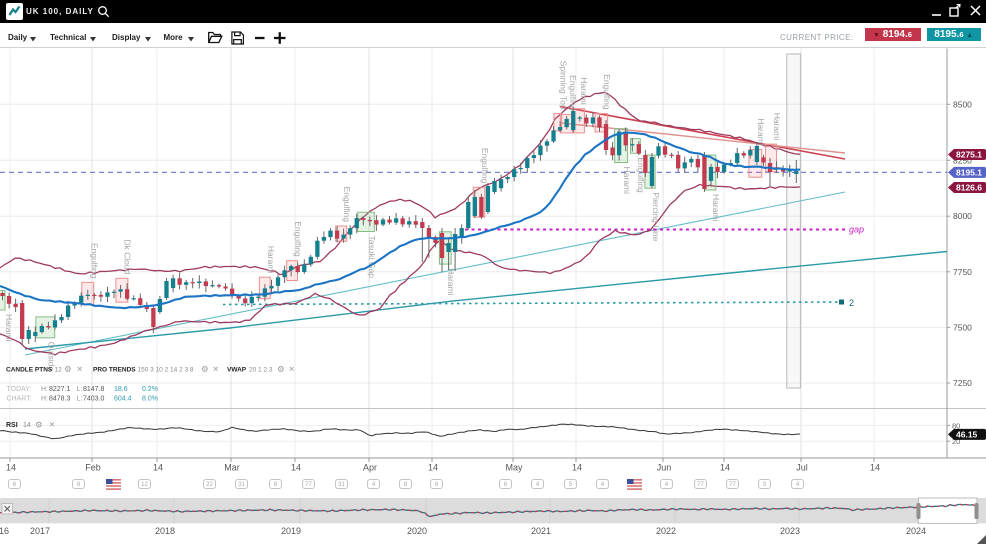  What do you see at coordinates (59, 370) in the screenshot?
I see `svg-text: 12` at bounding box center [59, 370].